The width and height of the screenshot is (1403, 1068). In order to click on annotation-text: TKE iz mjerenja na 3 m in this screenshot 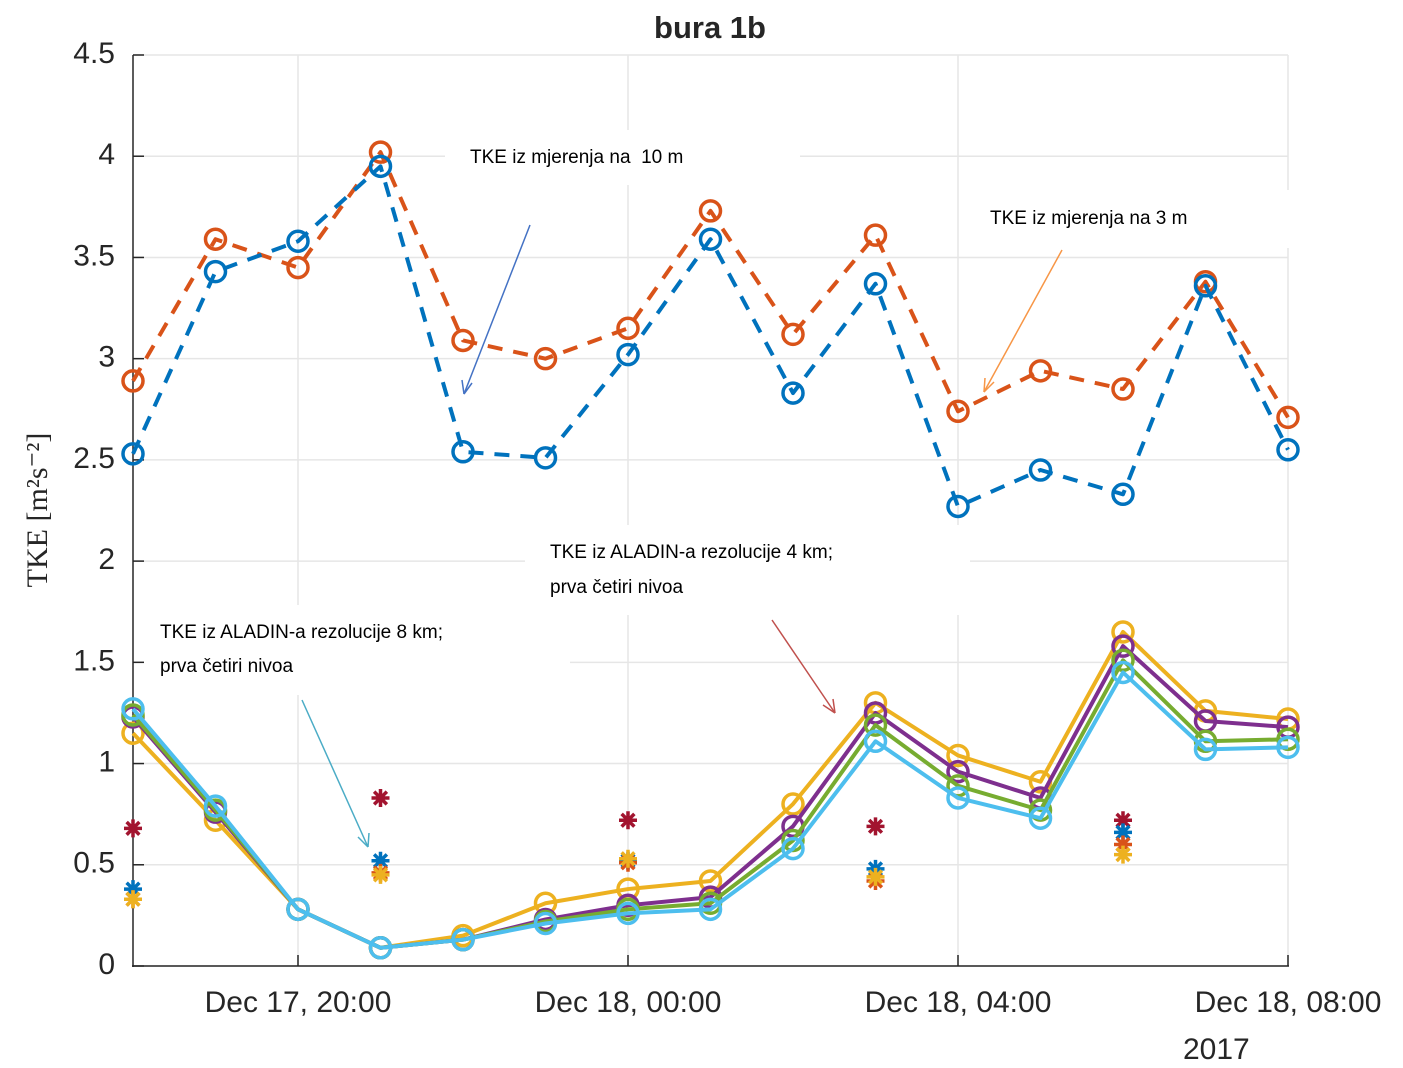, I will do `click(1088, 218)`.